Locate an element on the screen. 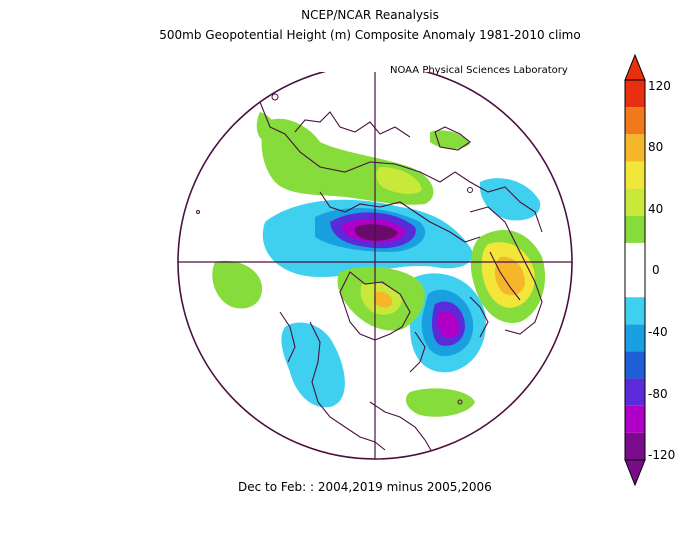 The height and width of the screenshot is (542, 700). anomaly-magenta-low is located at coordinates (448, 324).